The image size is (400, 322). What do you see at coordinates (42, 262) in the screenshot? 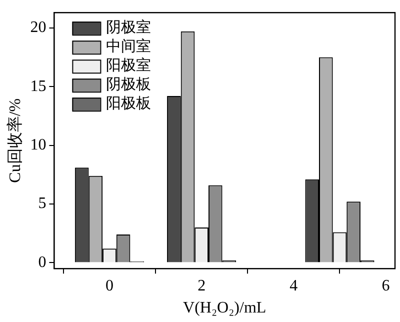
I see `y-tick-label: 0` at bounding box center [42, 262].